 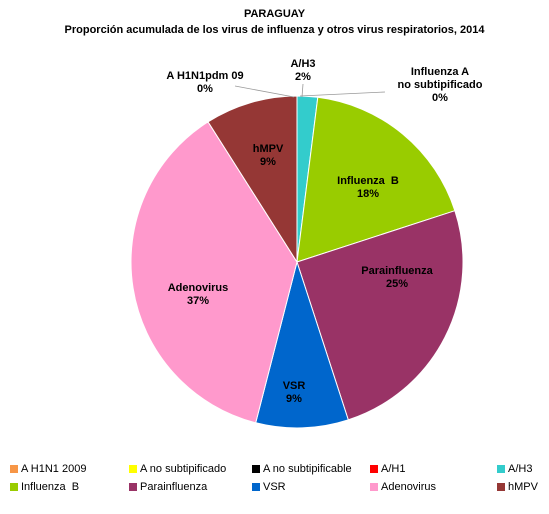 I want to click on slice-label: Influenza B, so click(x=368, y=181).